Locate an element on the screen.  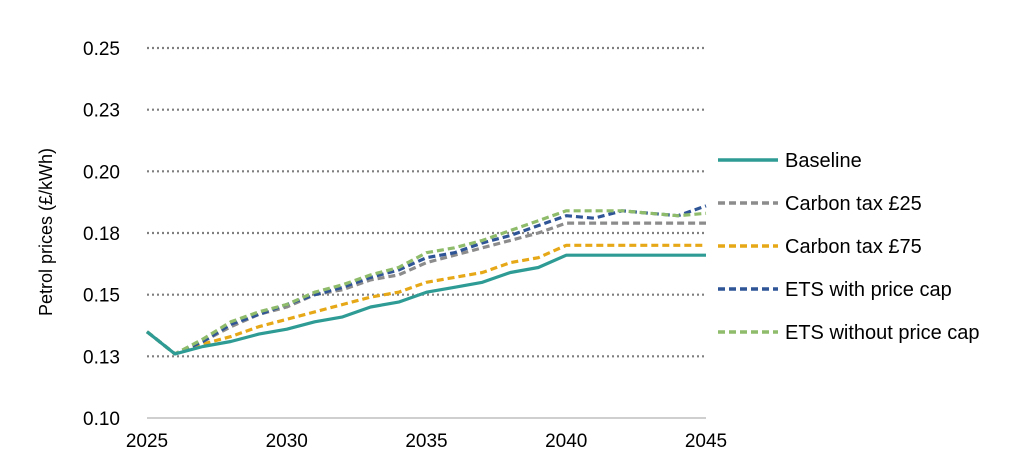
y-tick-label: 0.25 is located at coordinates (101, 49).